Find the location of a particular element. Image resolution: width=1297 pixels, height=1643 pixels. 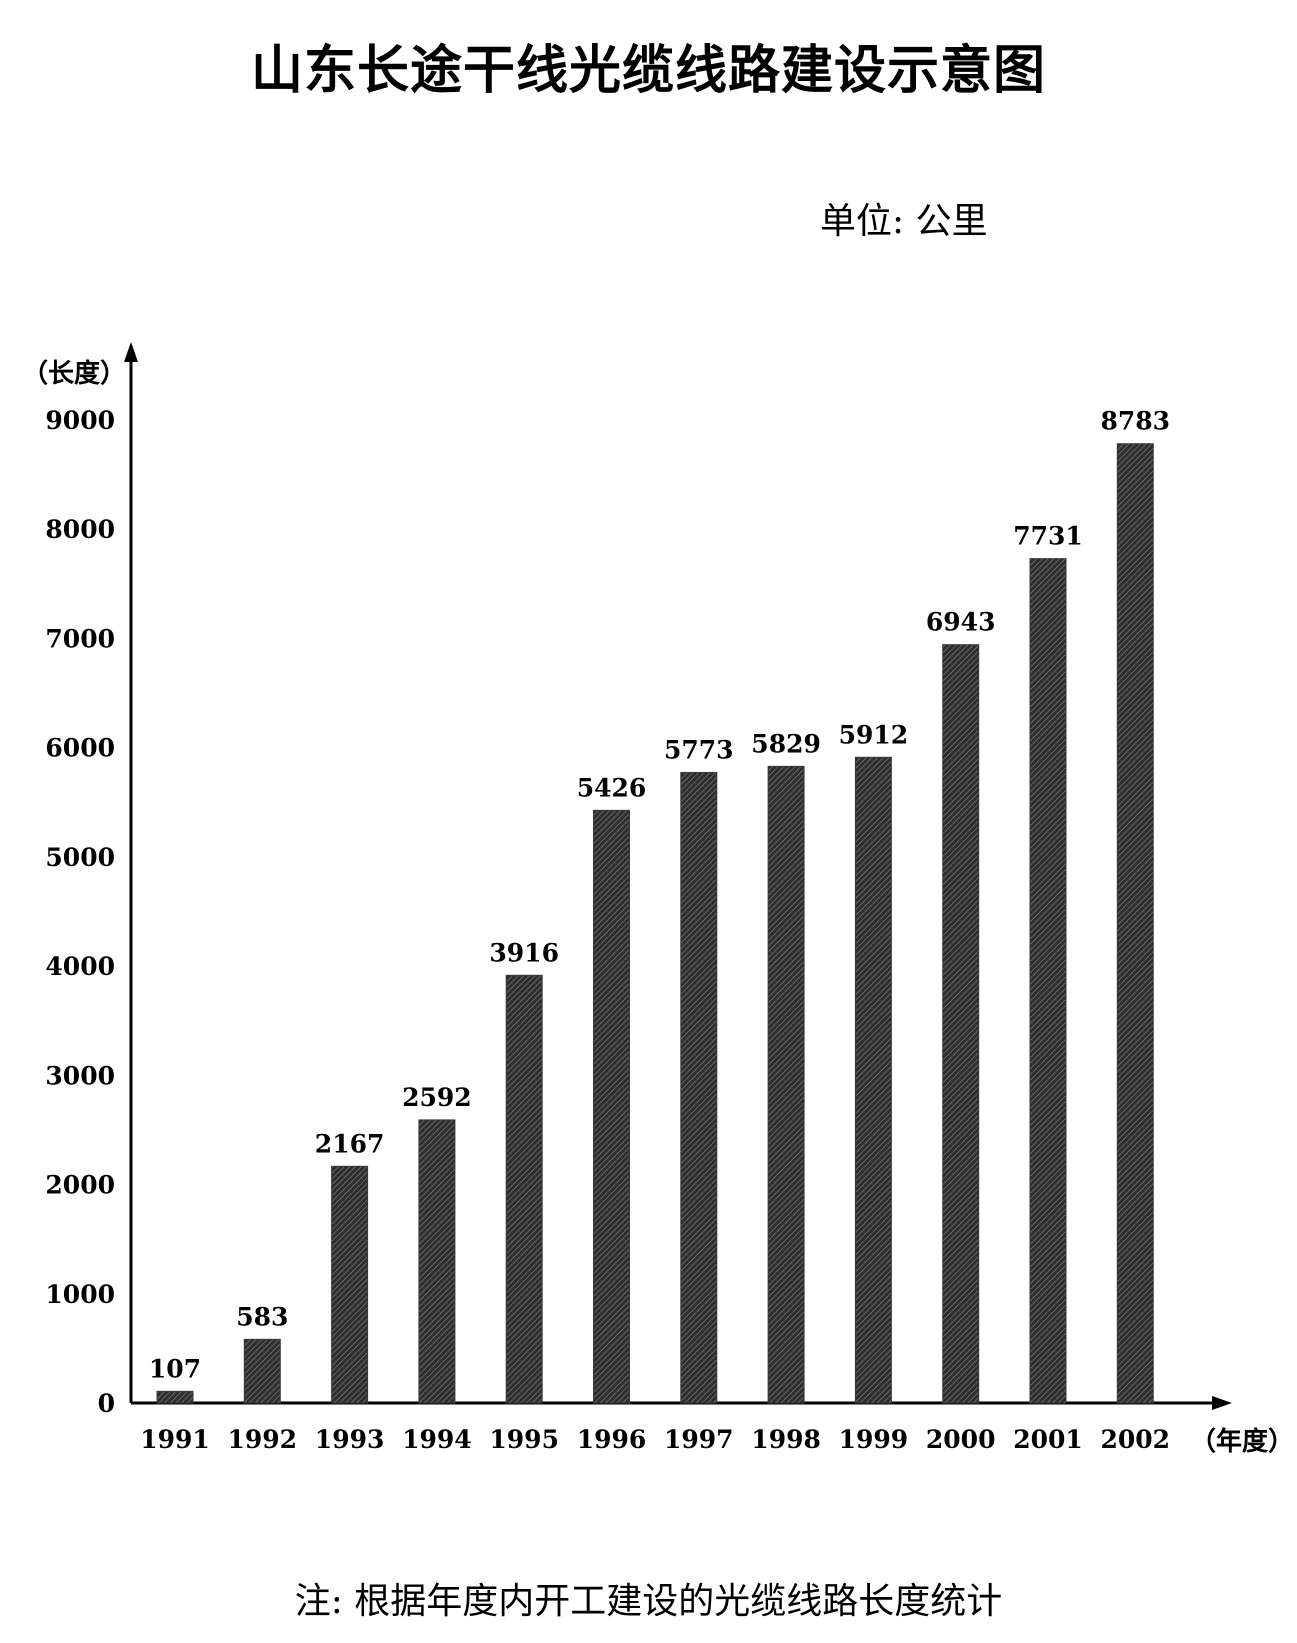

x-tick-label: 1997 is located at coordinates (699, 1439).